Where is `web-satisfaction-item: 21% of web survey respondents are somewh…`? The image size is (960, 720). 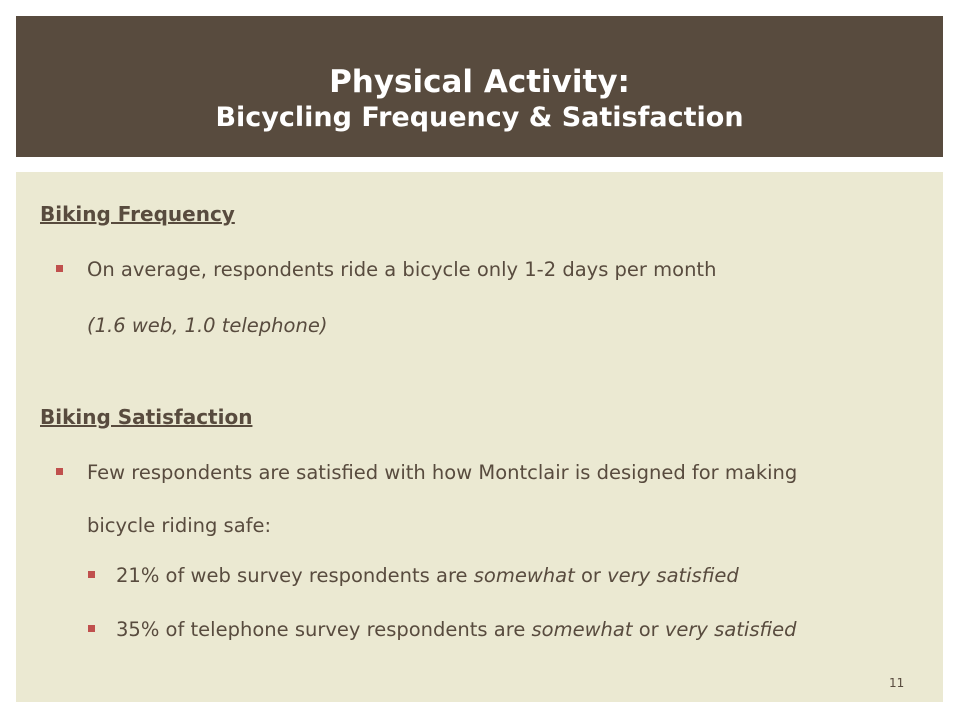 web-satisfaction-item: 21% of web survey respondents are somewh… is located at coordinates (427, 575).